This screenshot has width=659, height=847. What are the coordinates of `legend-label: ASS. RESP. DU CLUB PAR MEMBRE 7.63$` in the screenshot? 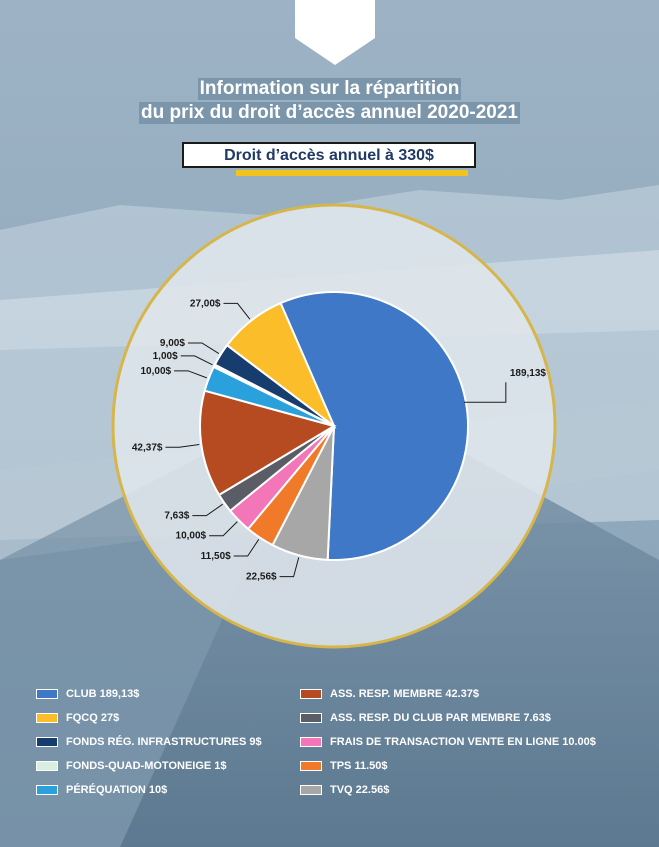 It's located at (440, 718).